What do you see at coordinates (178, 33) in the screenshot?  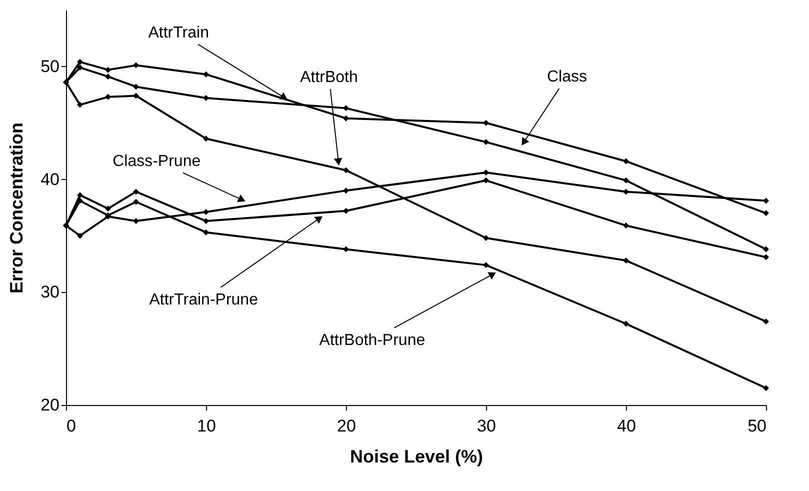 I see `annotation: AttrTrain` at bounding box center [178, 33].